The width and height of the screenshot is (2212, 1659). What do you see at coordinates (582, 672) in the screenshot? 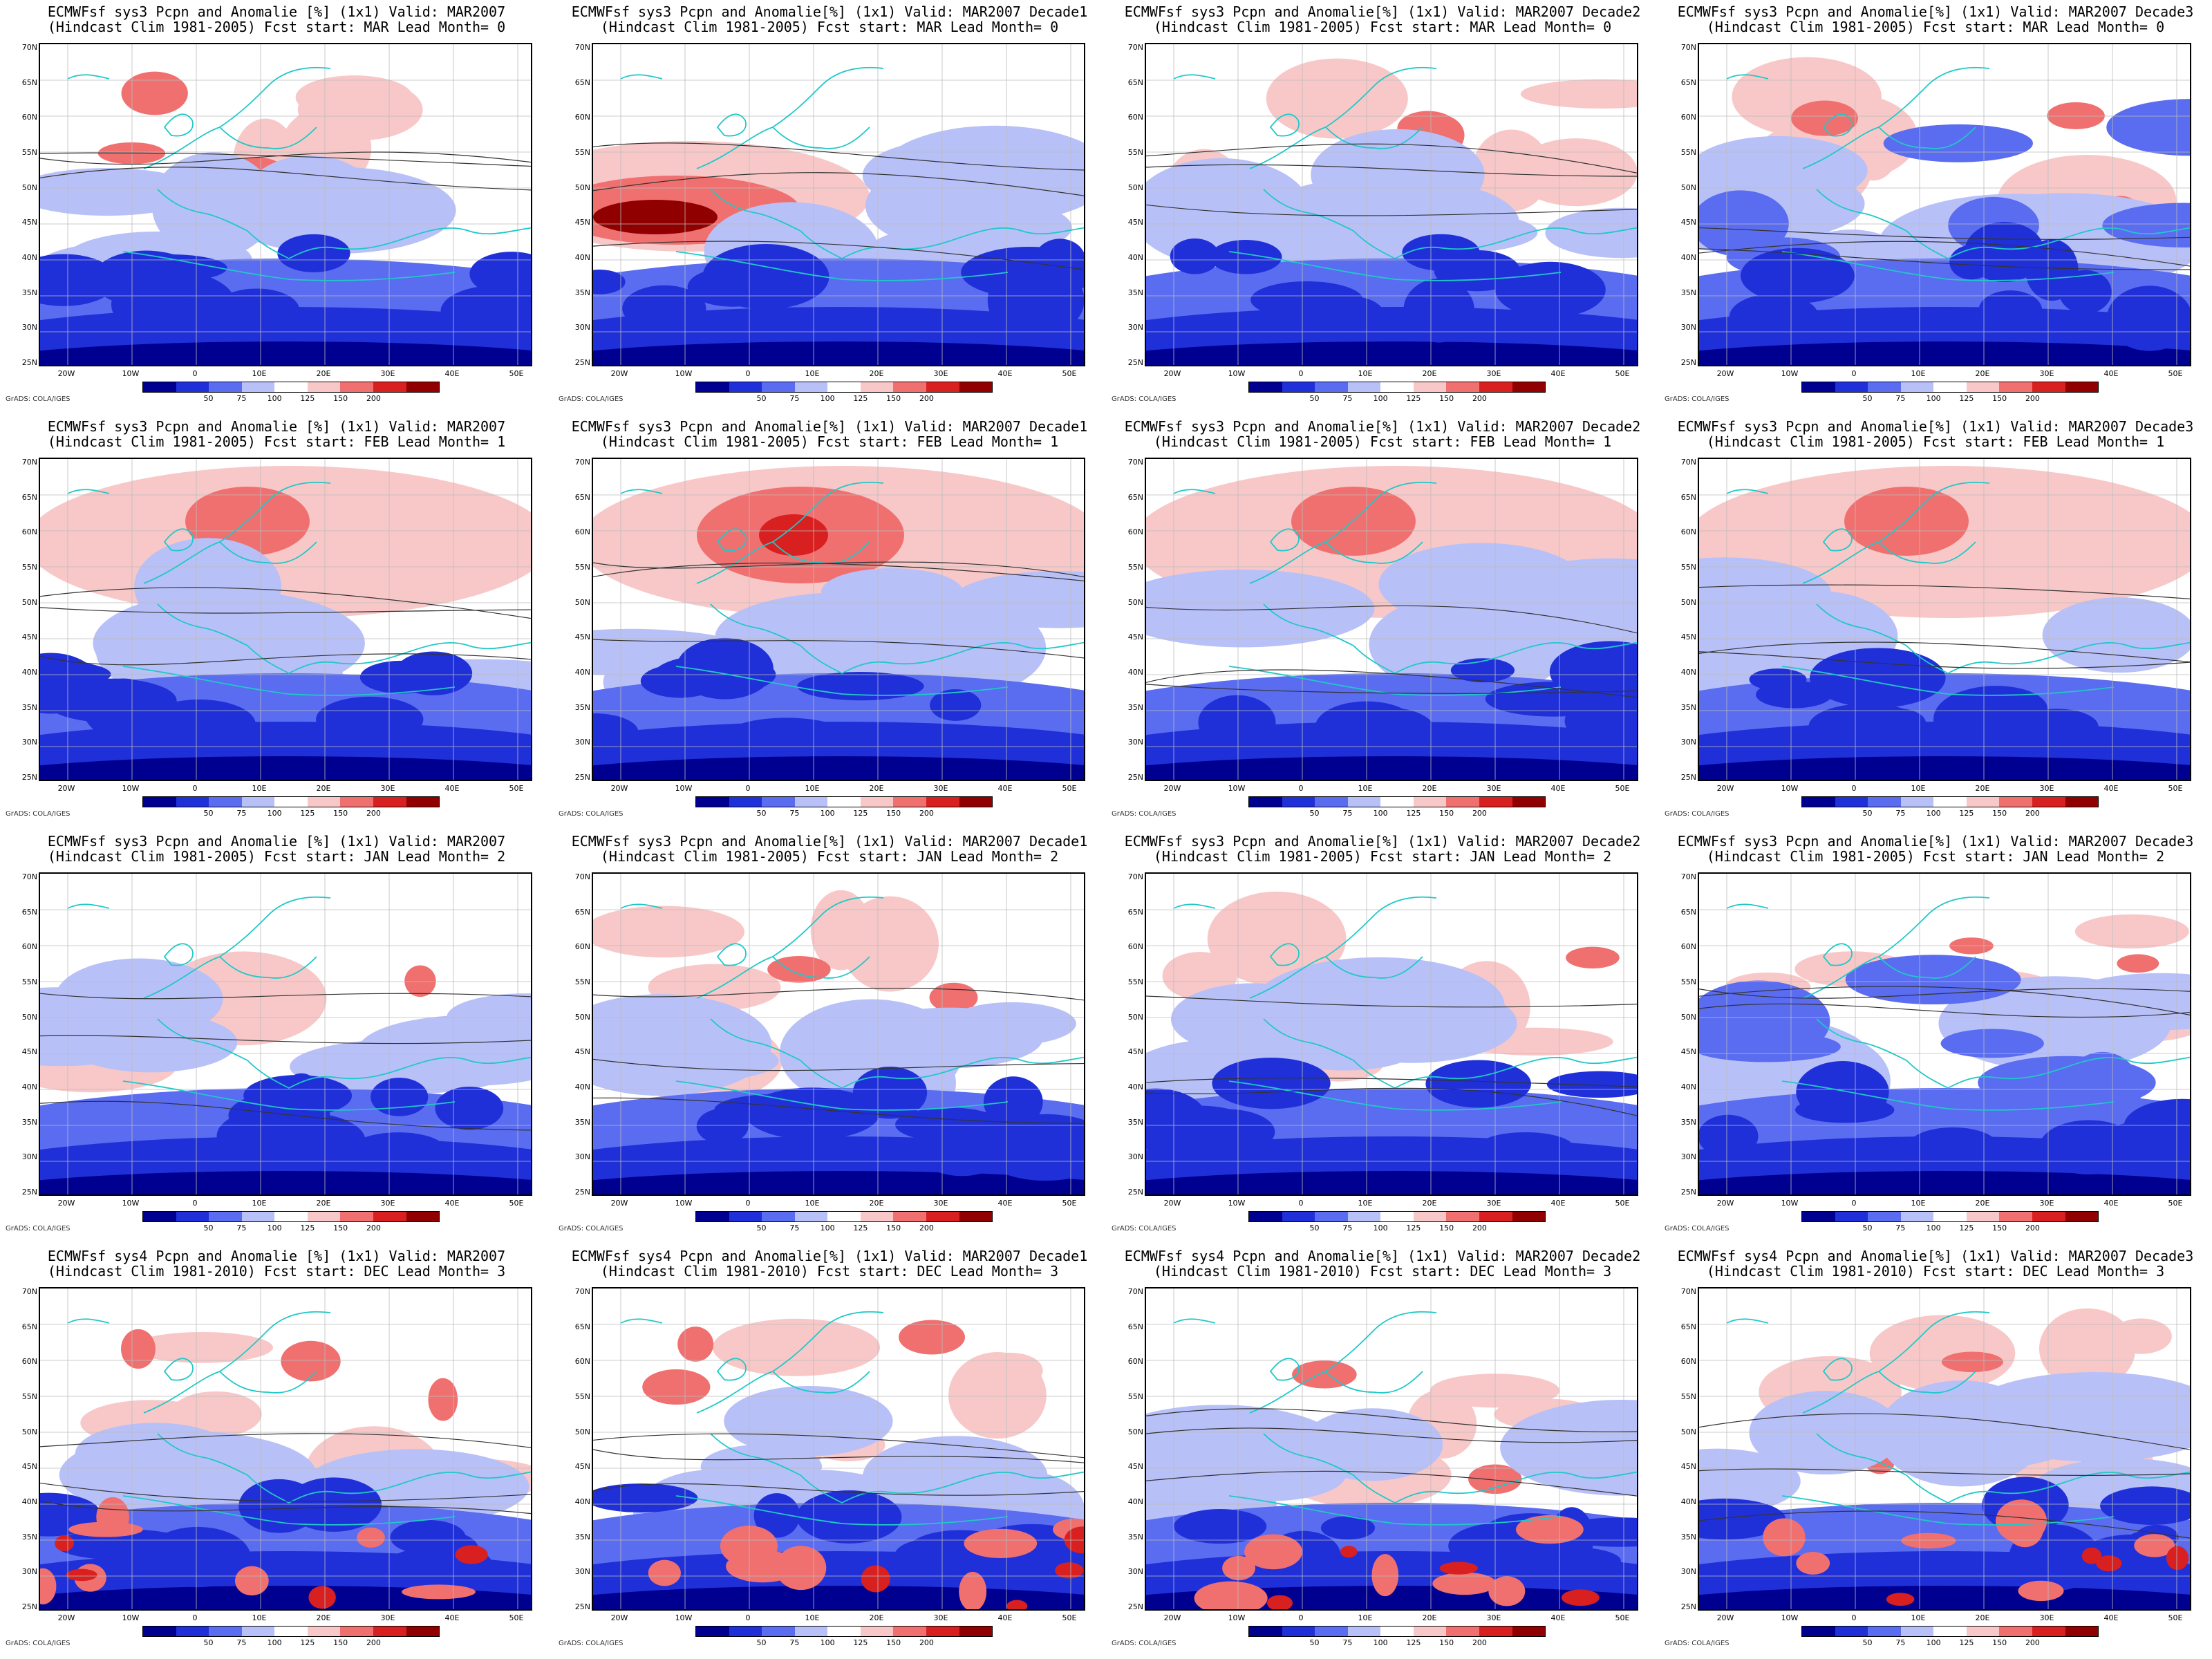
I see `latitude-label: 40N` at bounding box center [582, 672].